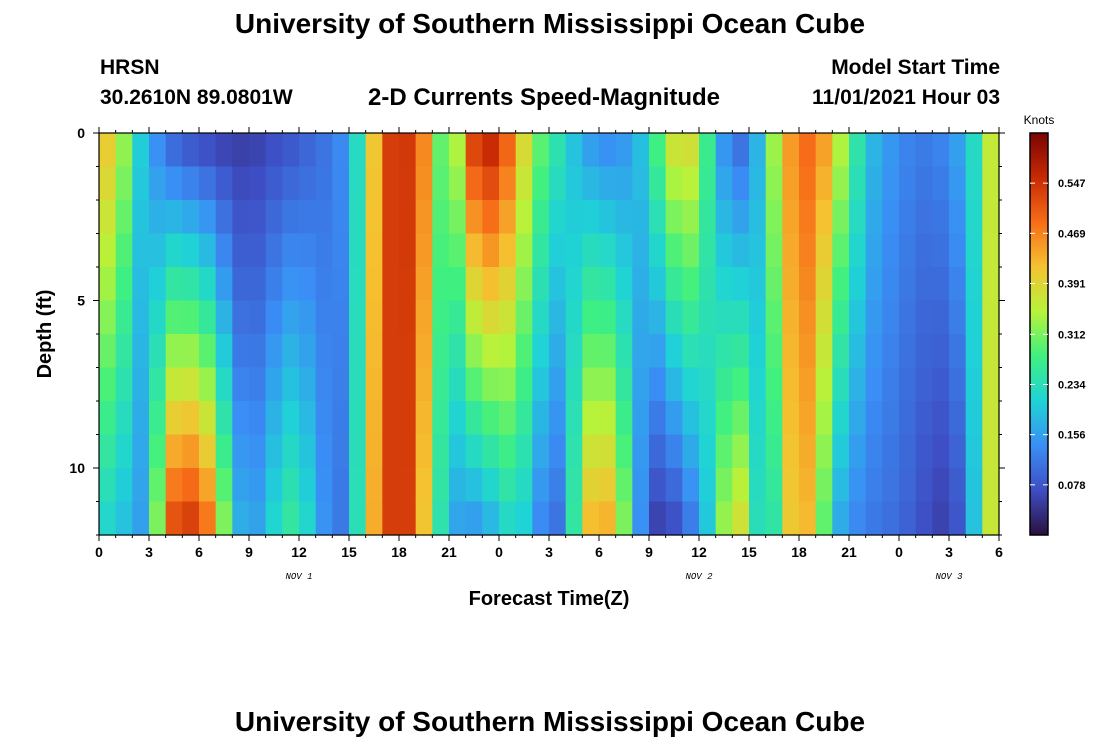  I want to click on day-label: NOV 3, so click(949, 577).